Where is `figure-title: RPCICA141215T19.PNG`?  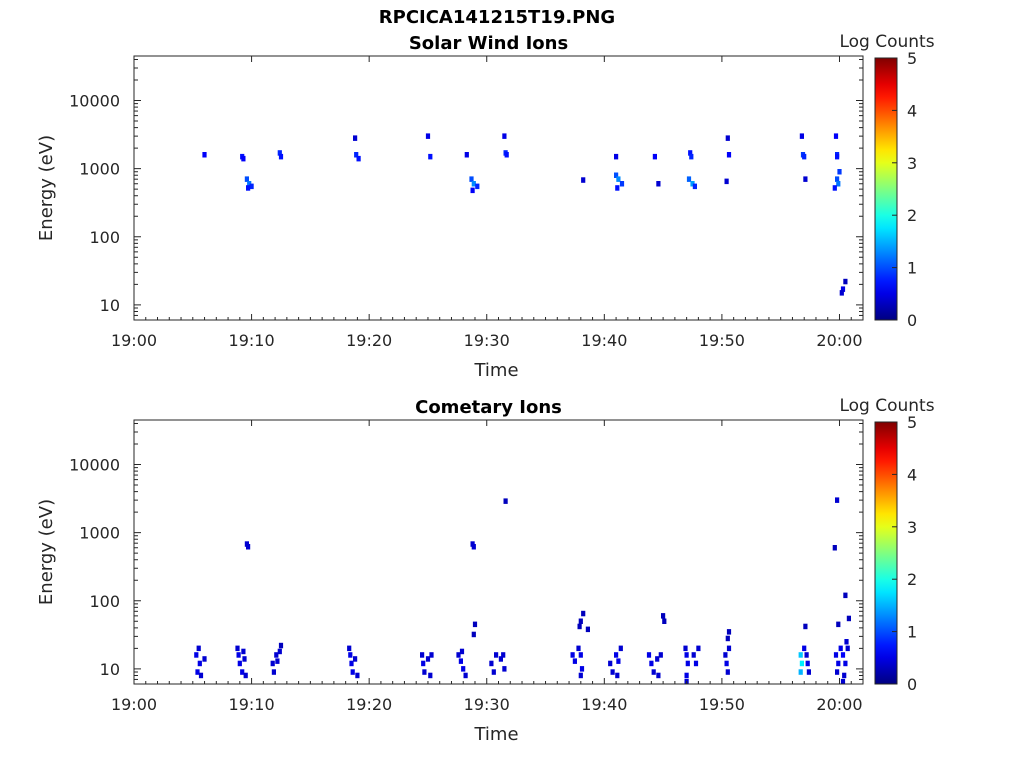 figure-title: RPCICA141215T19.PNG is located at coordinates (497, 17).